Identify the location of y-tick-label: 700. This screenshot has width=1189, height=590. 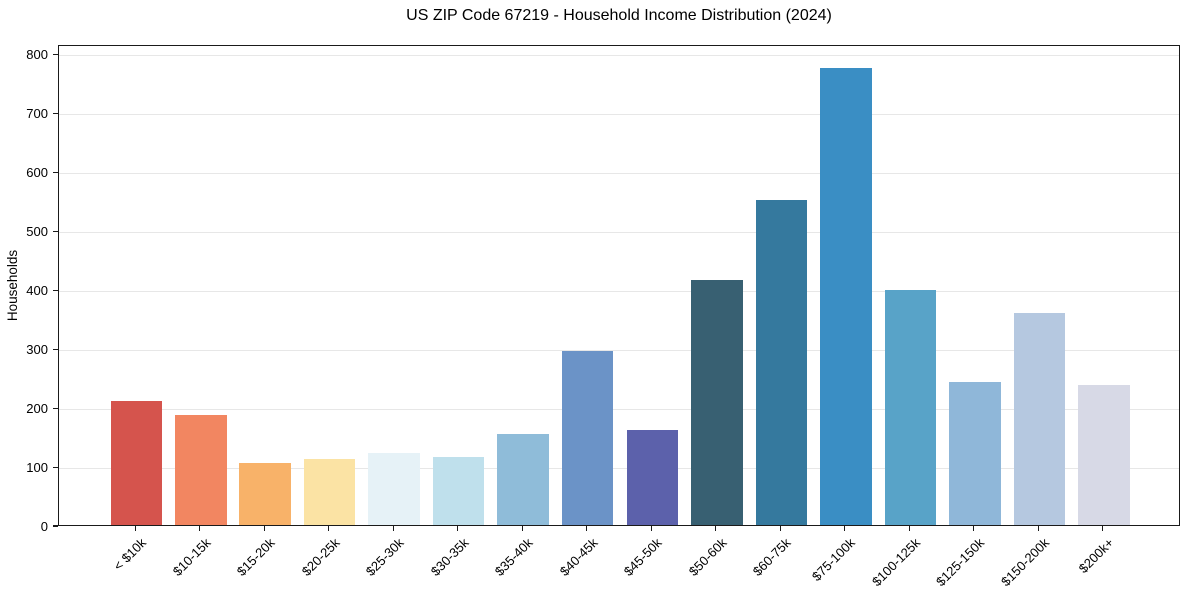
(37, 113).